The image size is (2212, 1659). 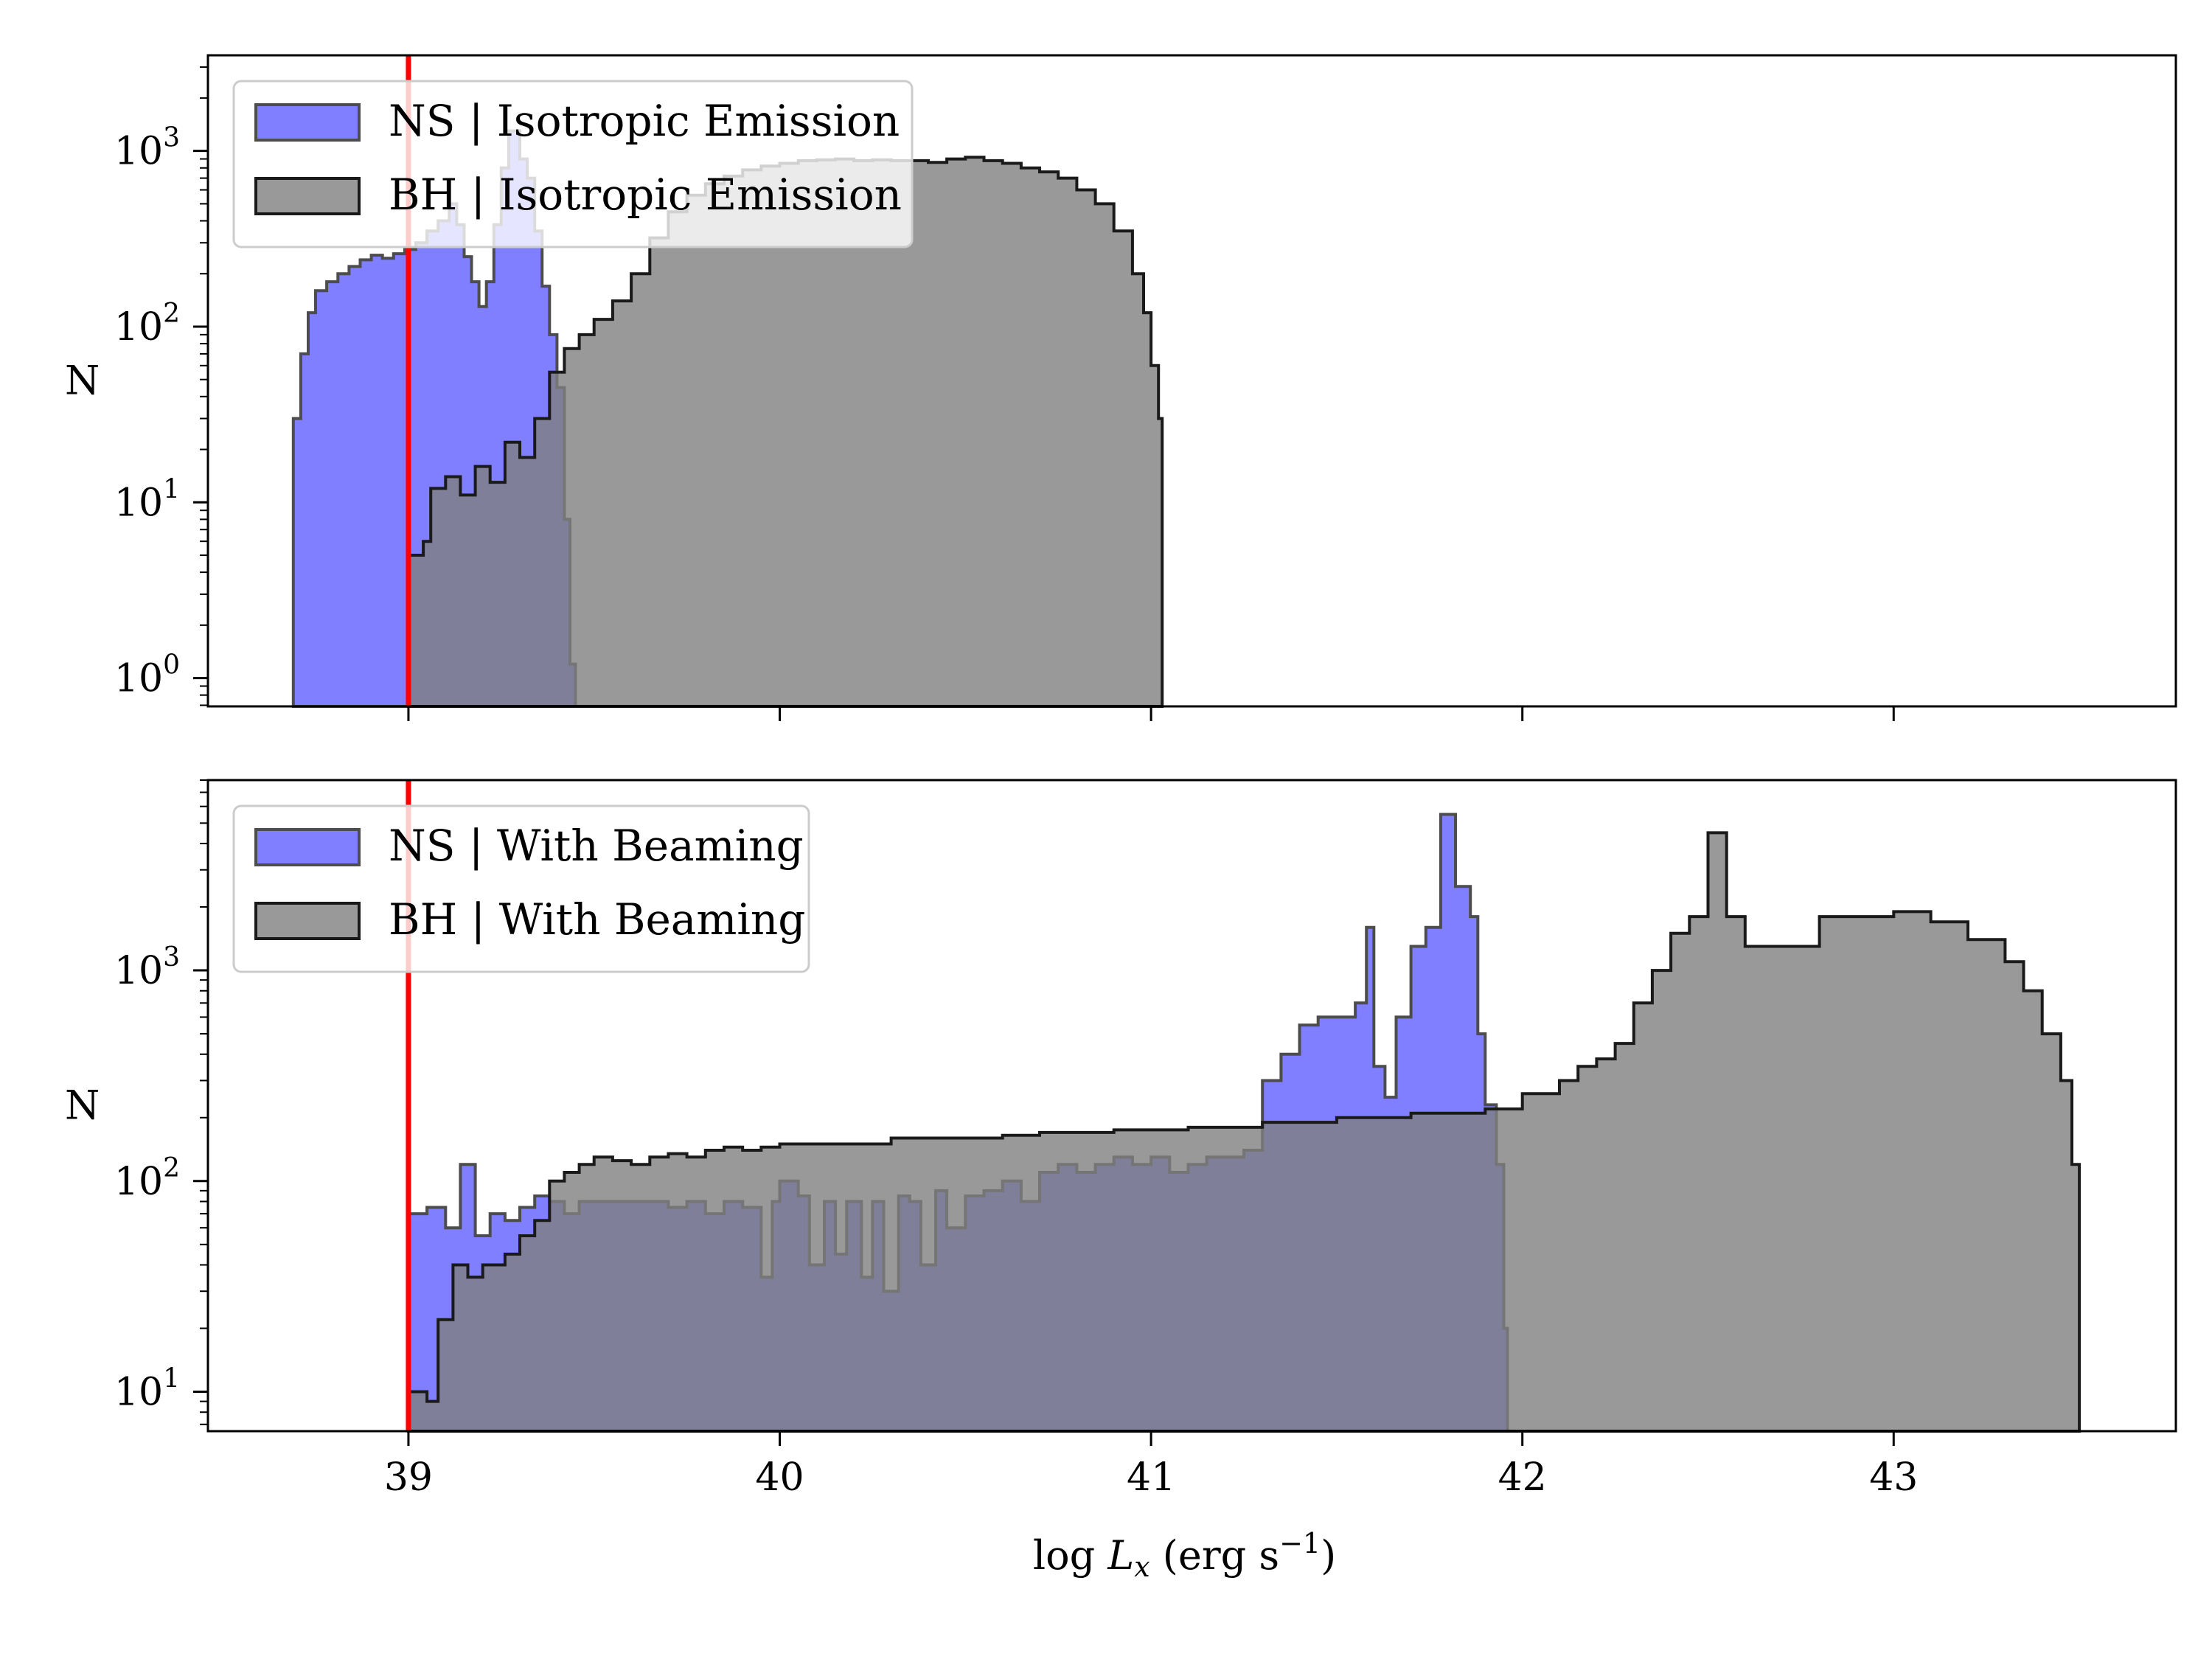 What do you see at coordinates (161, 1102) in the screenshot?
I see `bottom-y-ticks: 10¹ 10² 10³` at bounding box center [161, 1102].